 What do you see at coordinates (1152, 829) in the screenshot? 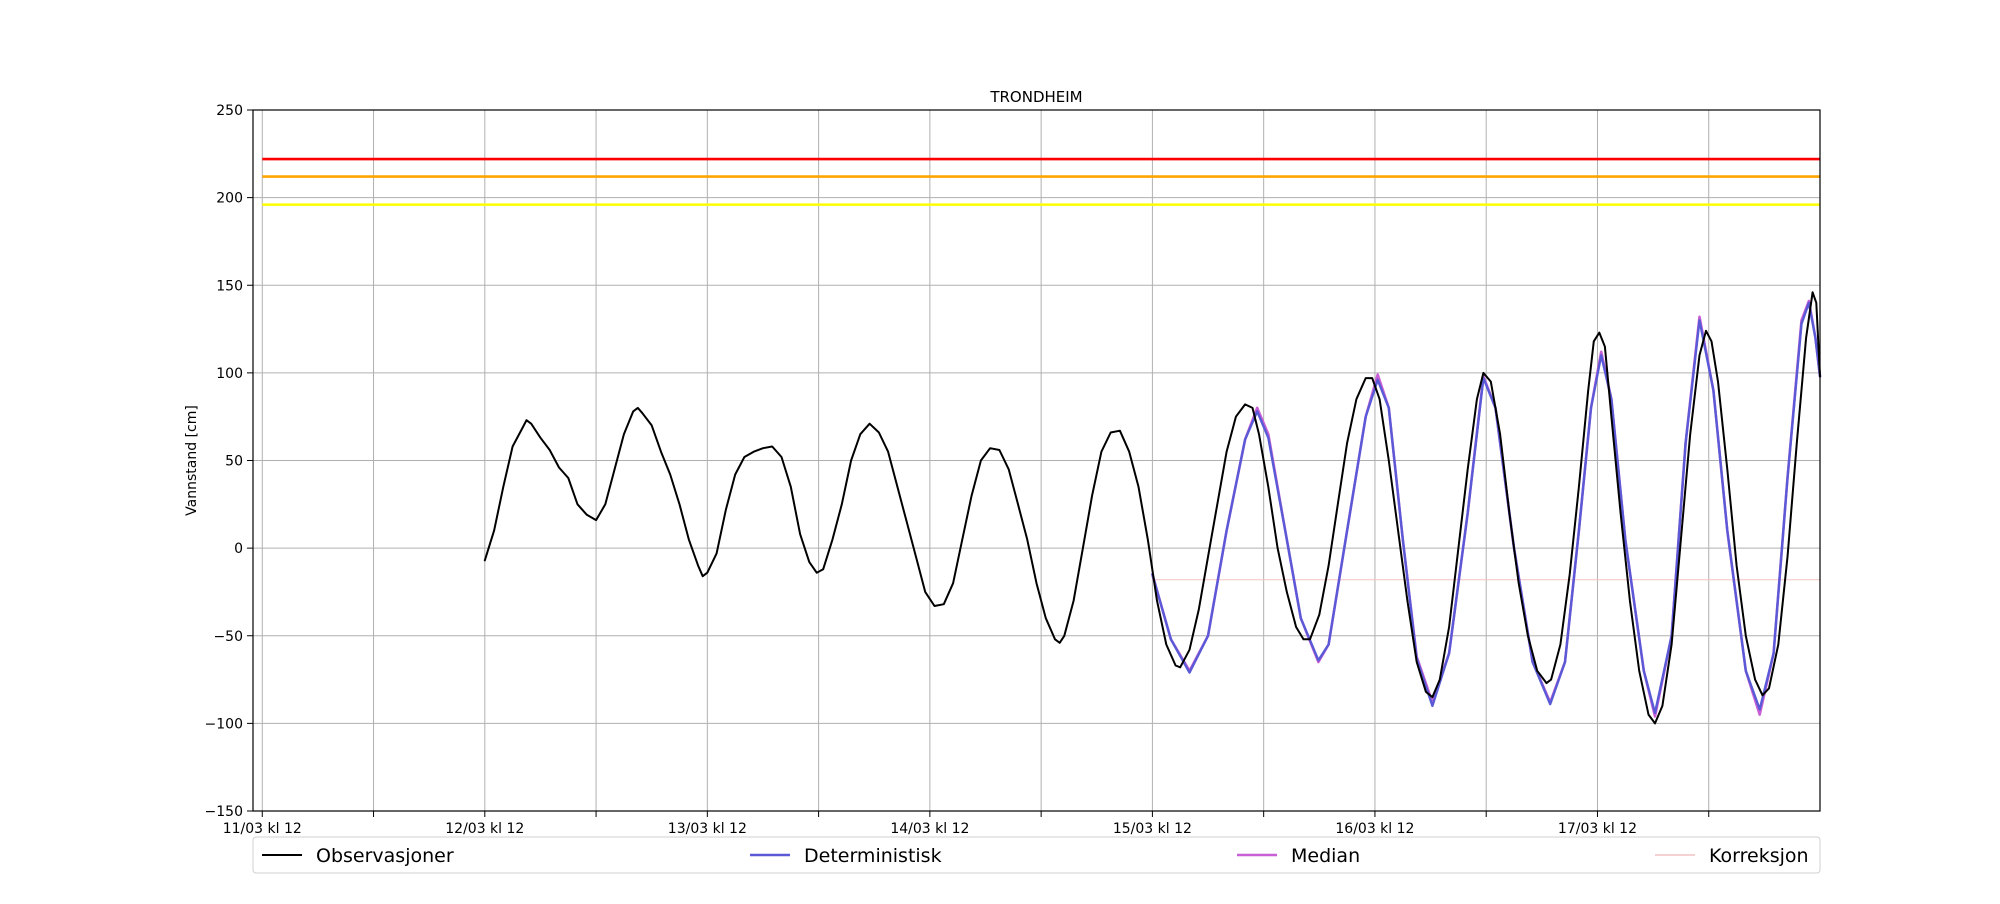
I see `x-tick-label: 15/03 kl 12` at bounding box center [1152, 829].